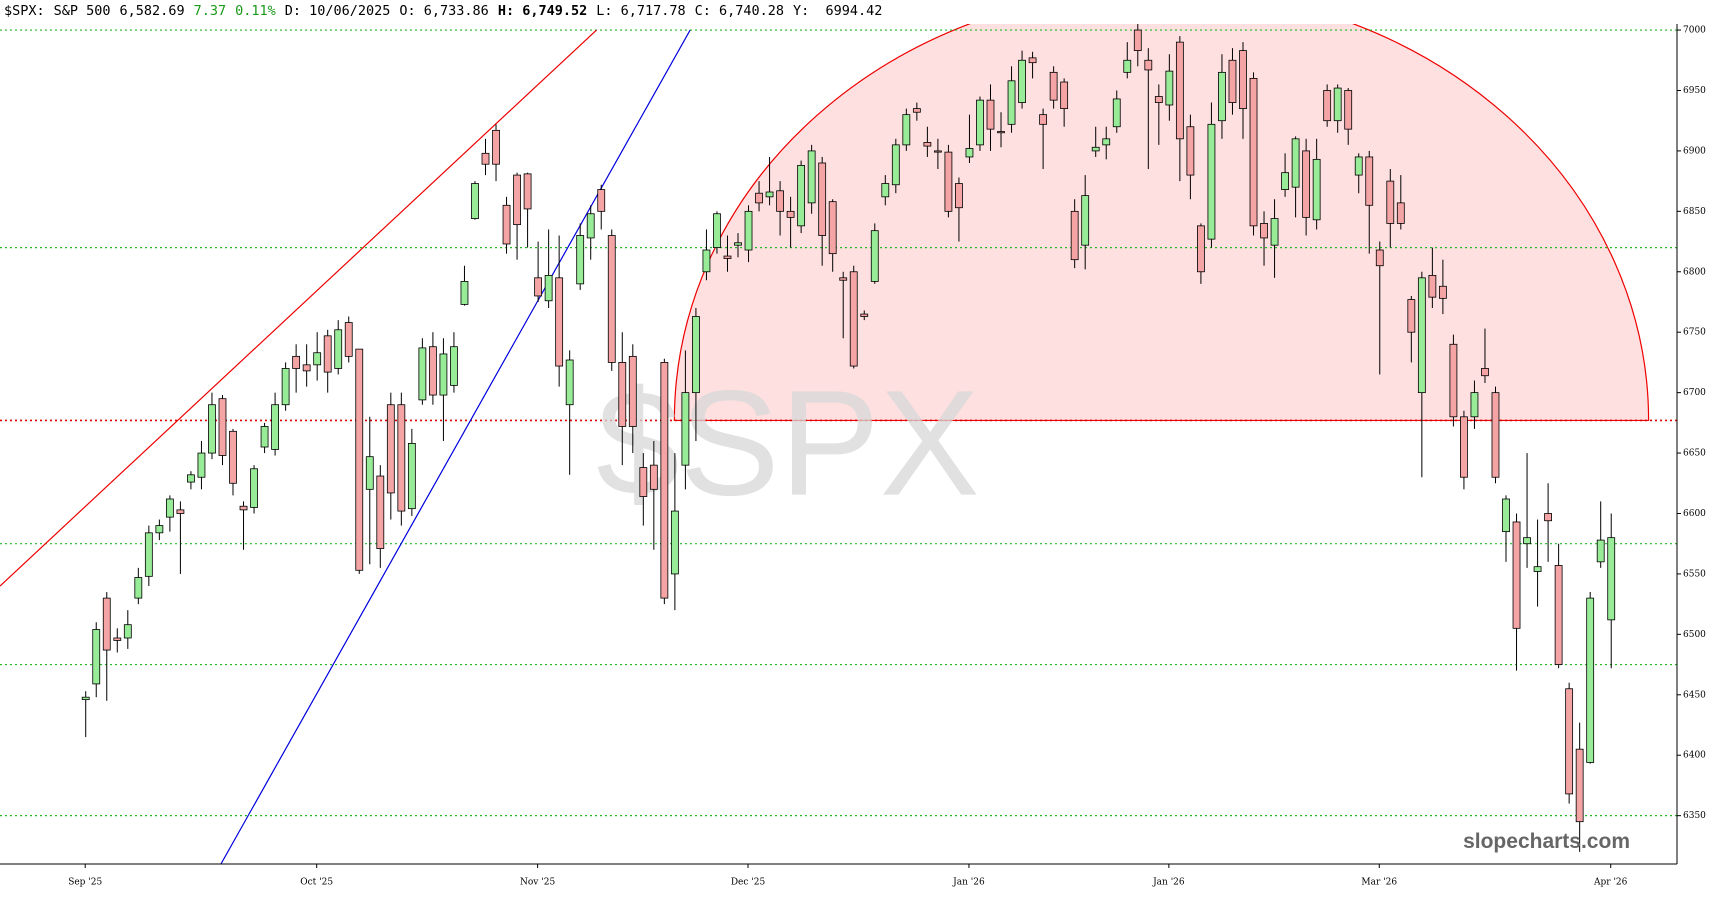  I want to click on x-tick-label: Nov '25, so click(537, 883).